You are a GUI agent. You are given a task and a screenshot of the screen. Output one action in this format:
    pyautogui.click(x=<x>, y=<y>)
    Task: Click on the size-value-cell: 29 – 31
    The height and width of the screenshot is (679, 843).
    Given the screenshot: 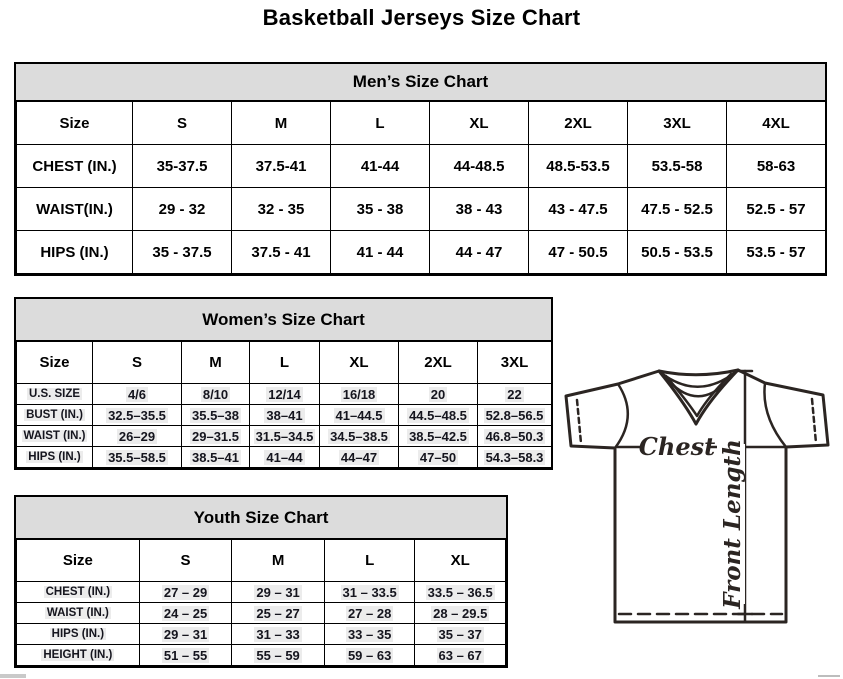 What is the action you would take?
    pyautogui.click(x=278, y=592)
    